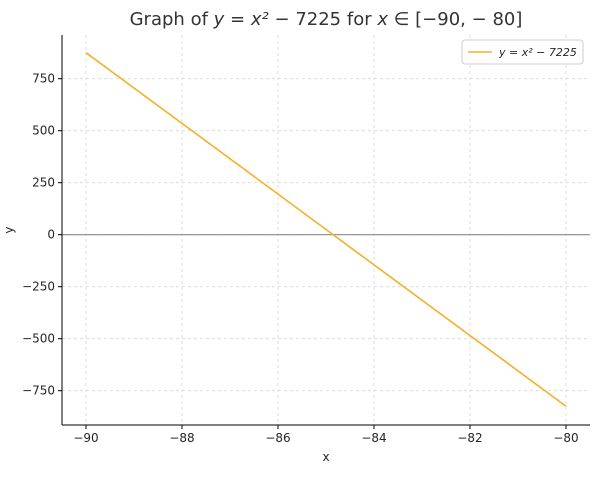  I want to click on y-tick-label: 500, so click(43, 131).